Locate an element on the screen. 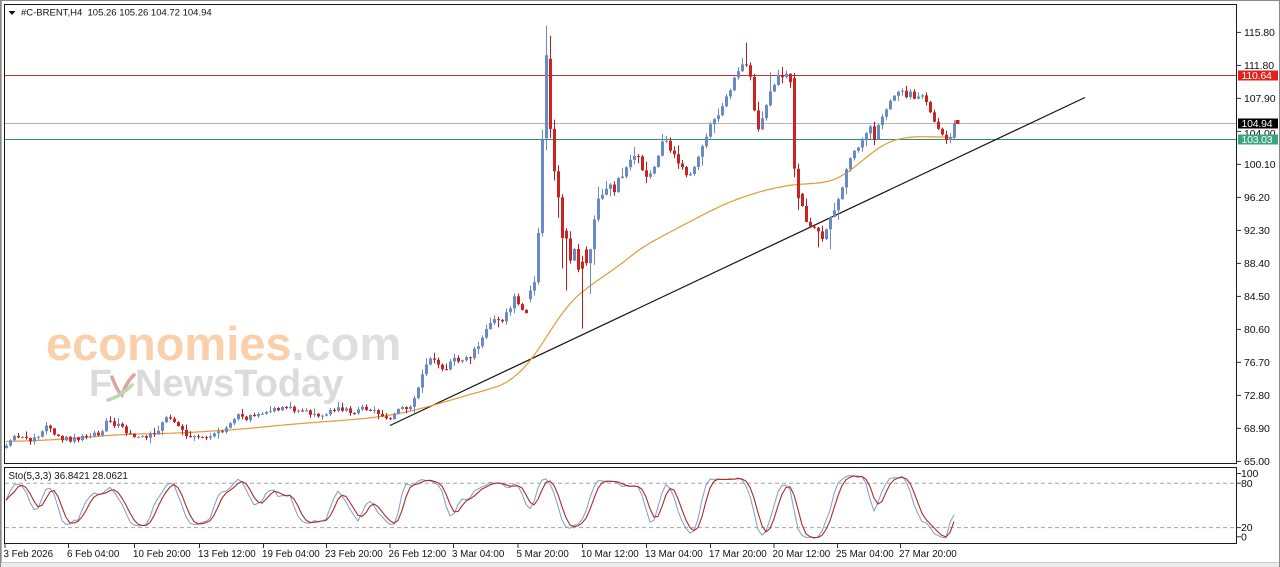  svg-text: 26 Feb 12:00 is located at coordinates (418, 554).